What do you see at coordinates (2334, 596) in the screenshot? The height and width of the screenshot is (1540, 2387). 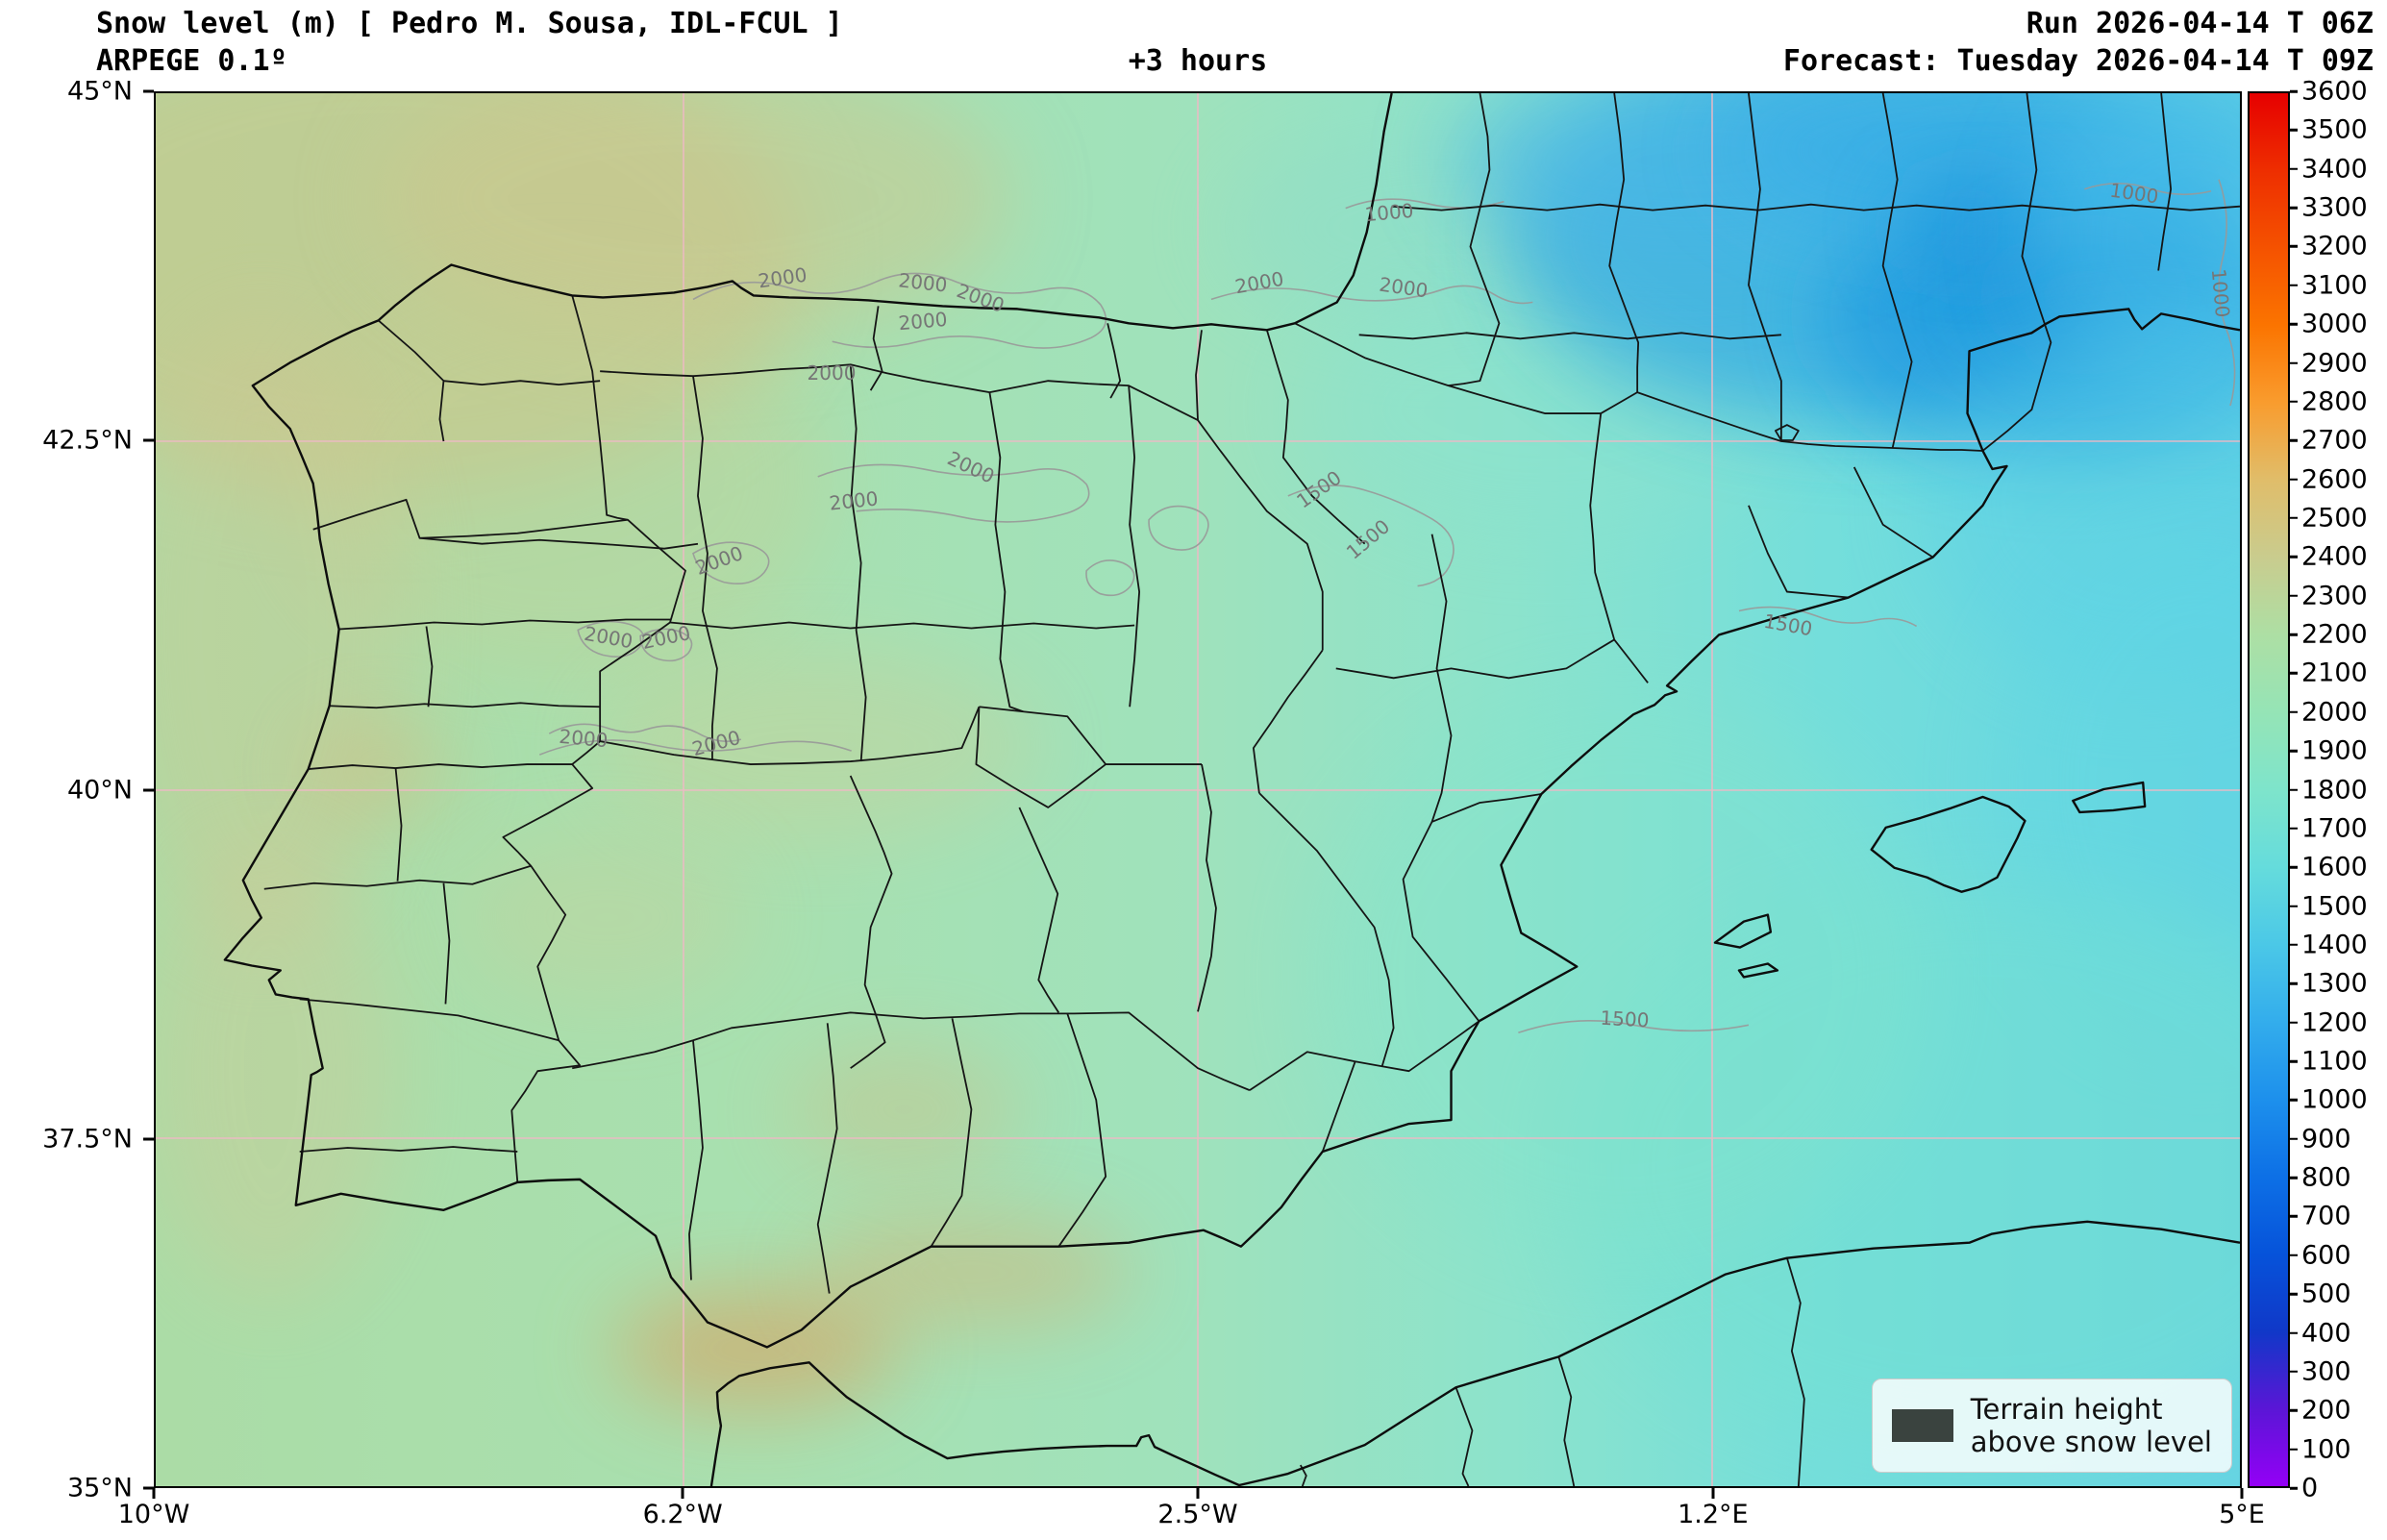 I see `colorbar-tick-label: 2300` at bounding box center [2334, 596].